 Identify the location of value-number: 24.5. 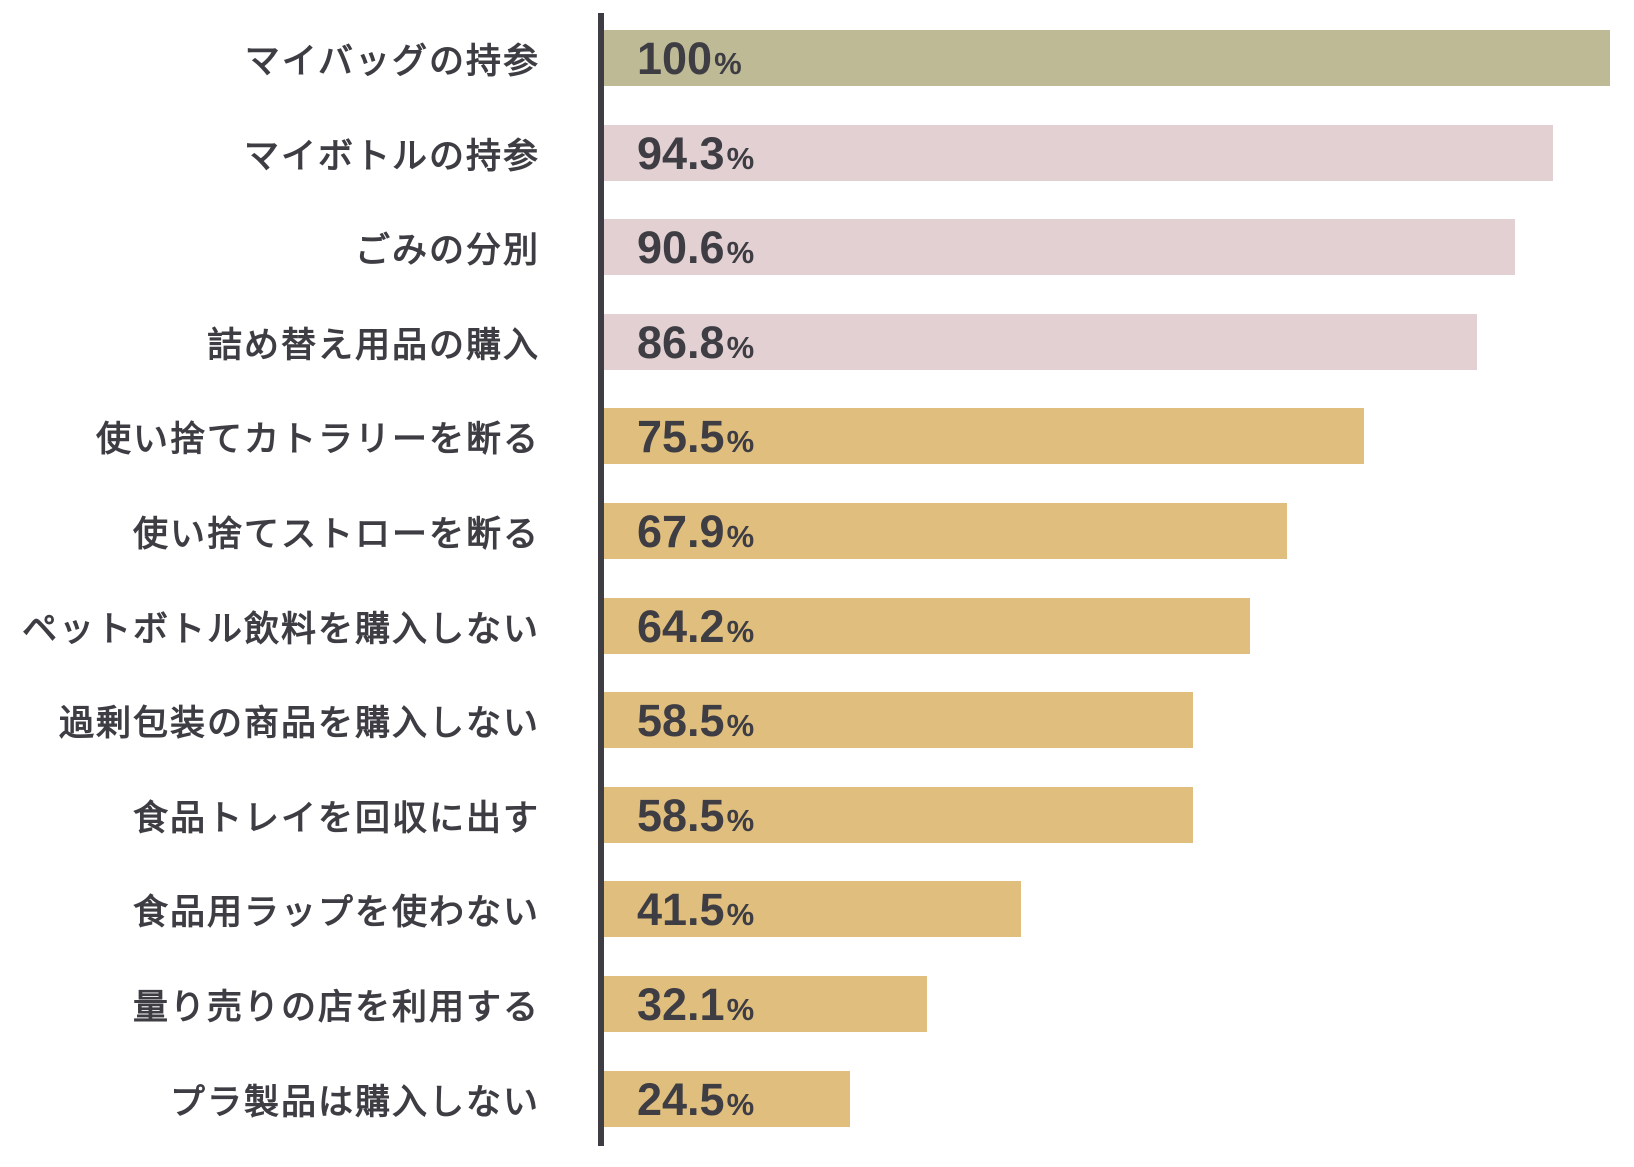
(681, 1099).